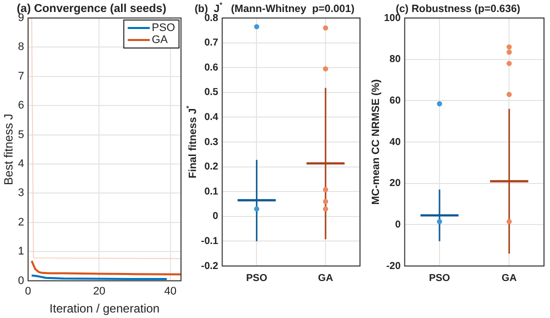  I want to click on y-tick-label: 2, so click(21, 222).